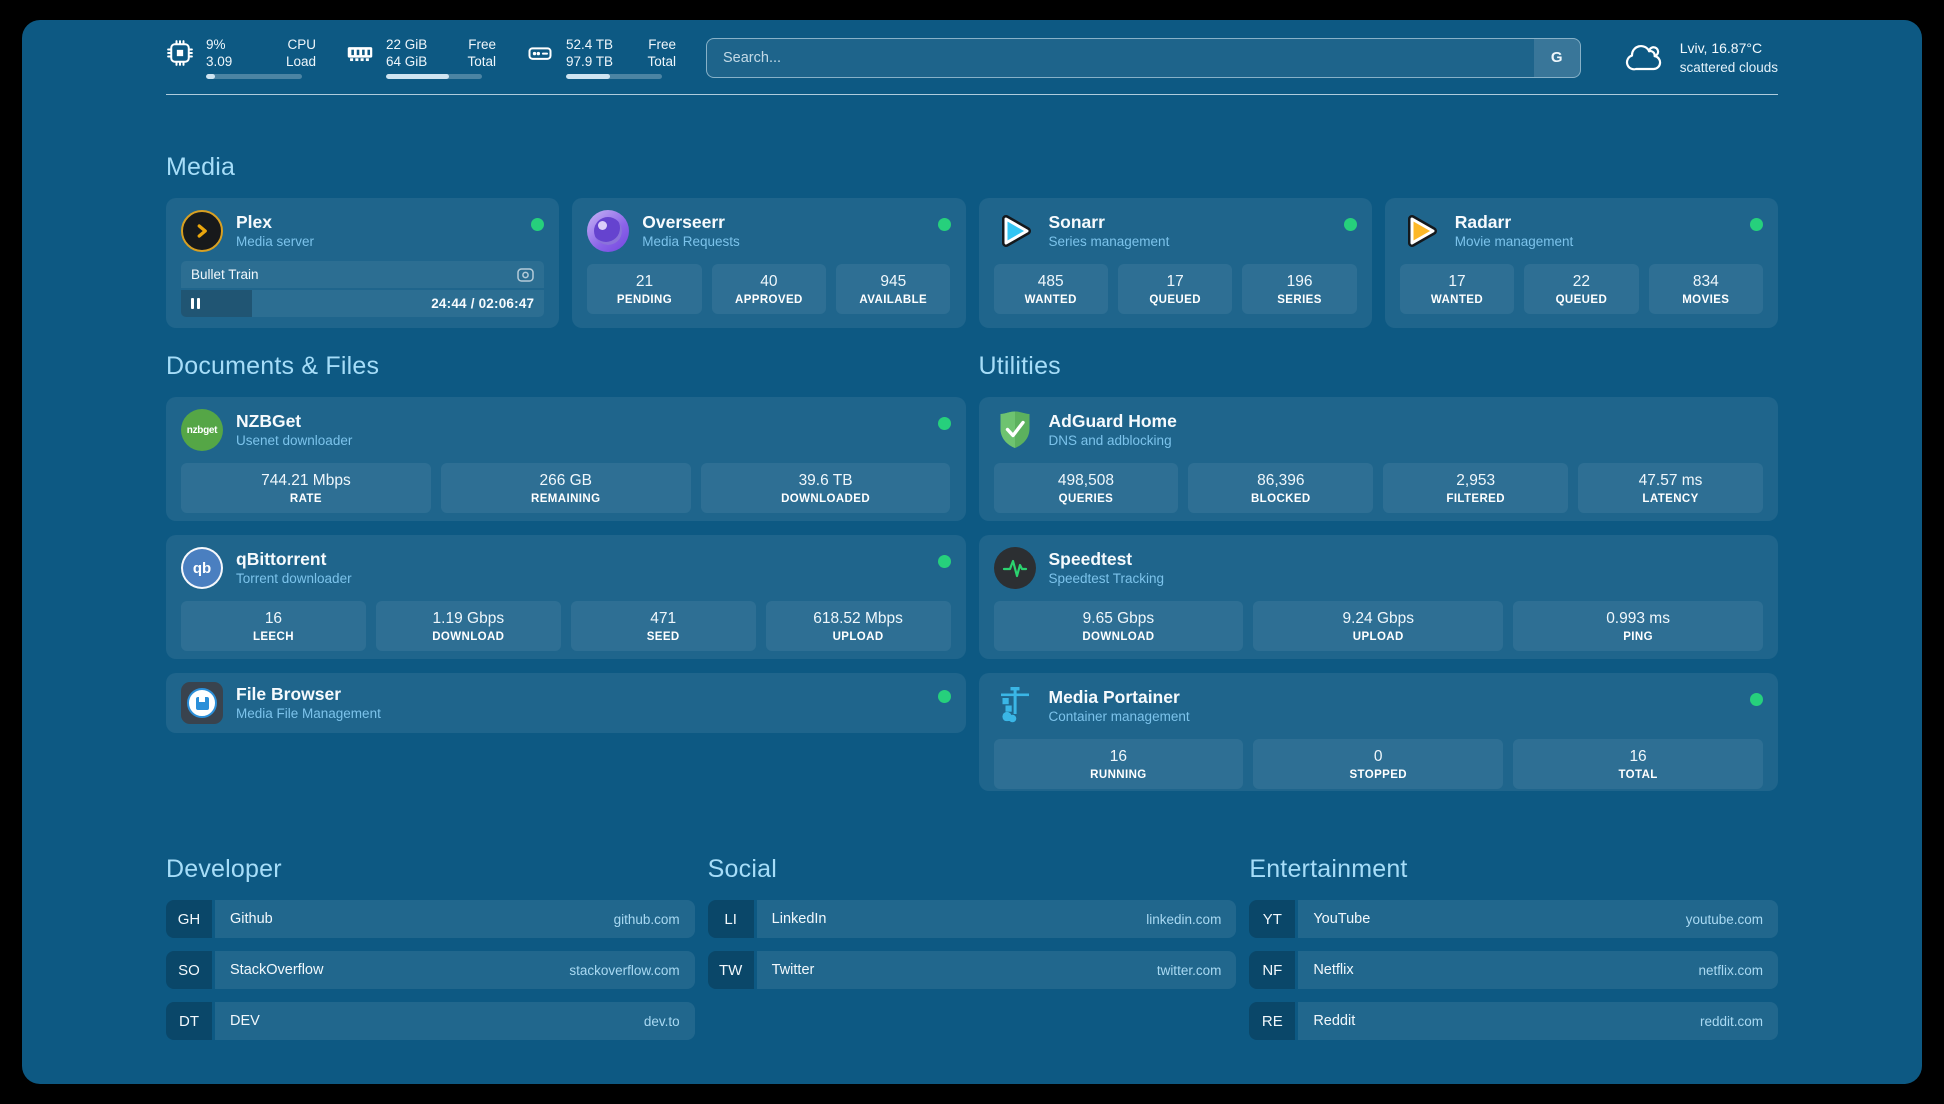  I want to click on bookmark-youtube: YT YouTube youtube.com, so click(1513, 919).